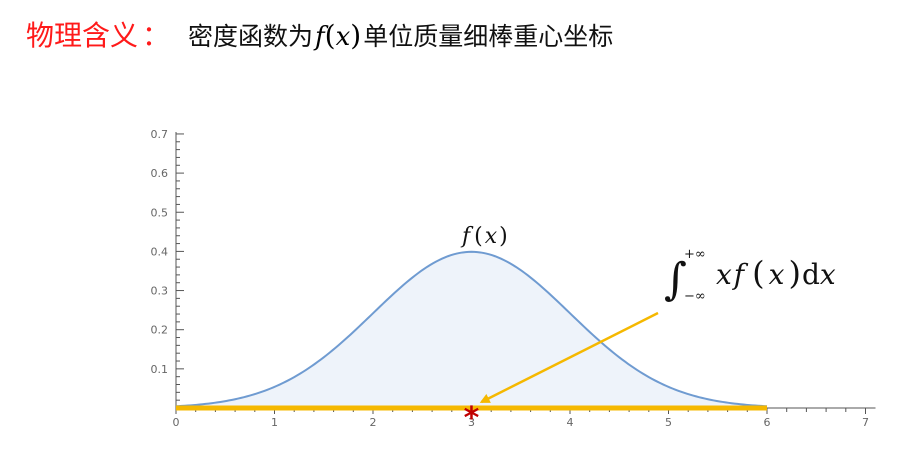  What do you see at coordinates (160, 291) in the screenshot?
I see `y-tick-label: 0.3` at bounding box center [160, 291].